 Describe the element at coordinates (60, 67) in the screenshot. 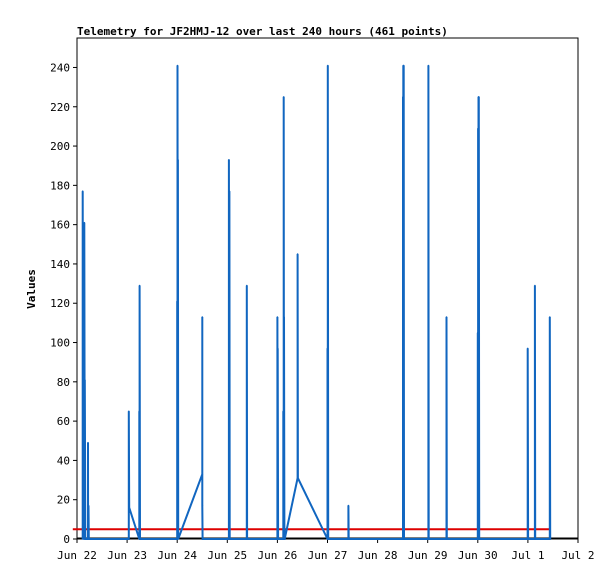

I see `y-tick-label: 240` at that location.